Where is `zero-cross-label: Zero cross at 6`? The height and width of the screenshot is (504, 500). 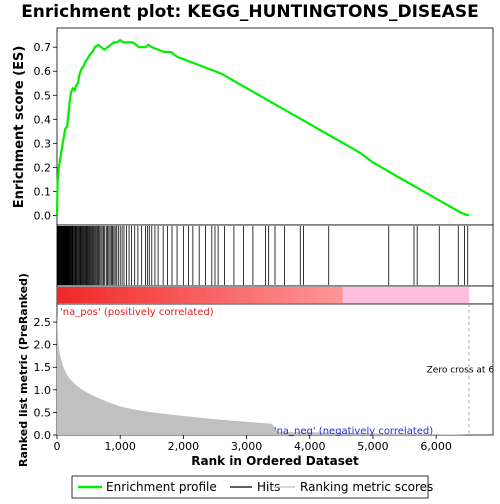 zero-cross-label: Zero cross at 6 is located at coordinates (461, 371).